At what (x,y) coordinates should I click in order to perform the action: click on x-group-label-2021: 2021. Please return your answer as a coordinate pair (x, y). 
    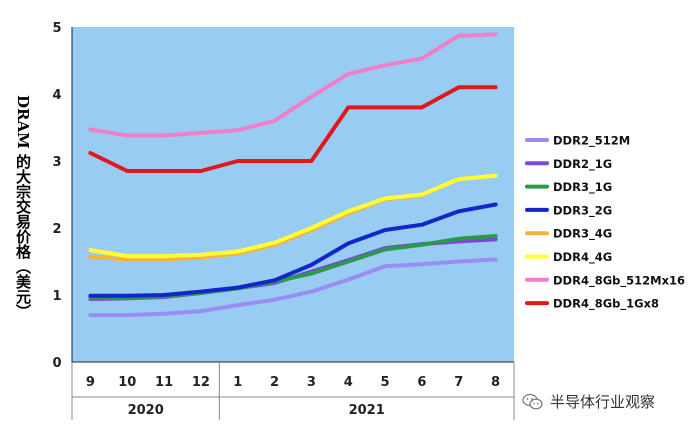
    Looking at the image, I should click on (367, 410).